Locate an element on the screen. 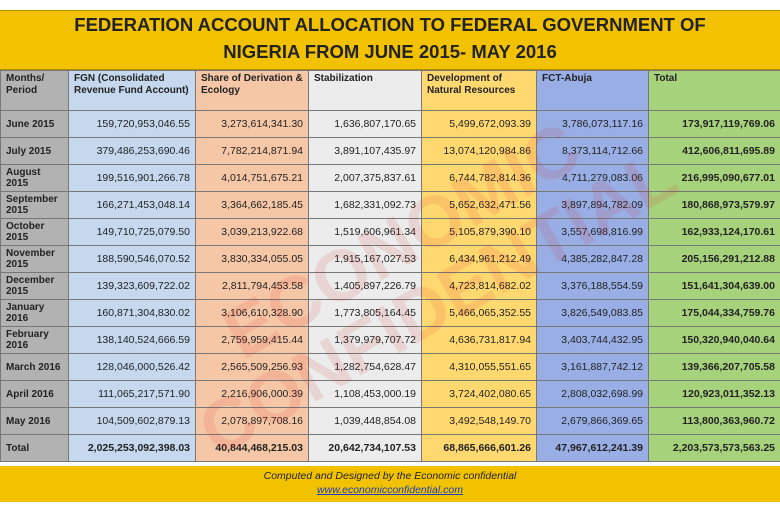 This screenshot has height=516, width=780. cell-natural-resources: 6,744,782,814.36 is located at coordinates (479, 178).